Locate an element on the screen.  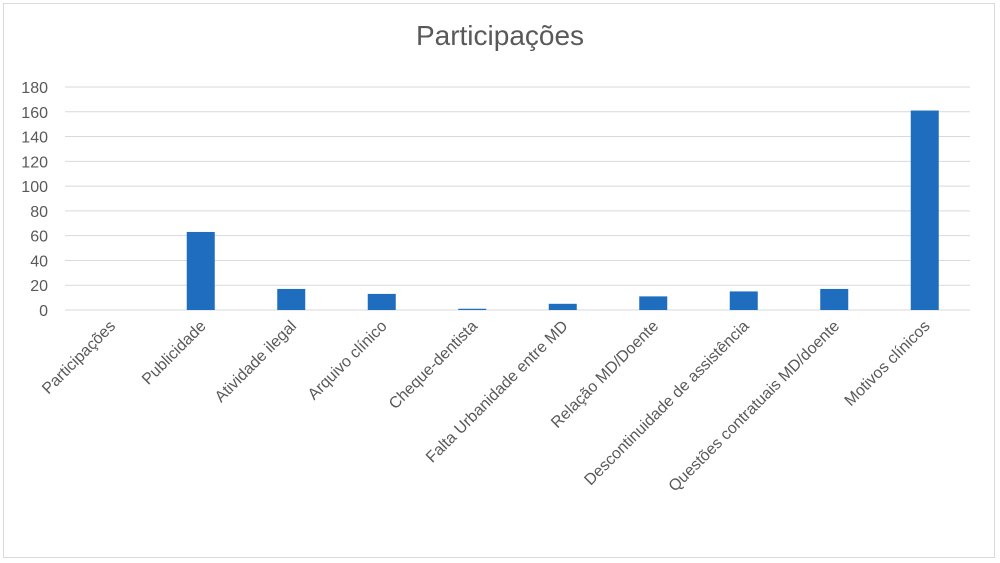
x-tick-label: Falta Urbanidade entre MD is located at coordinates (497, 392).